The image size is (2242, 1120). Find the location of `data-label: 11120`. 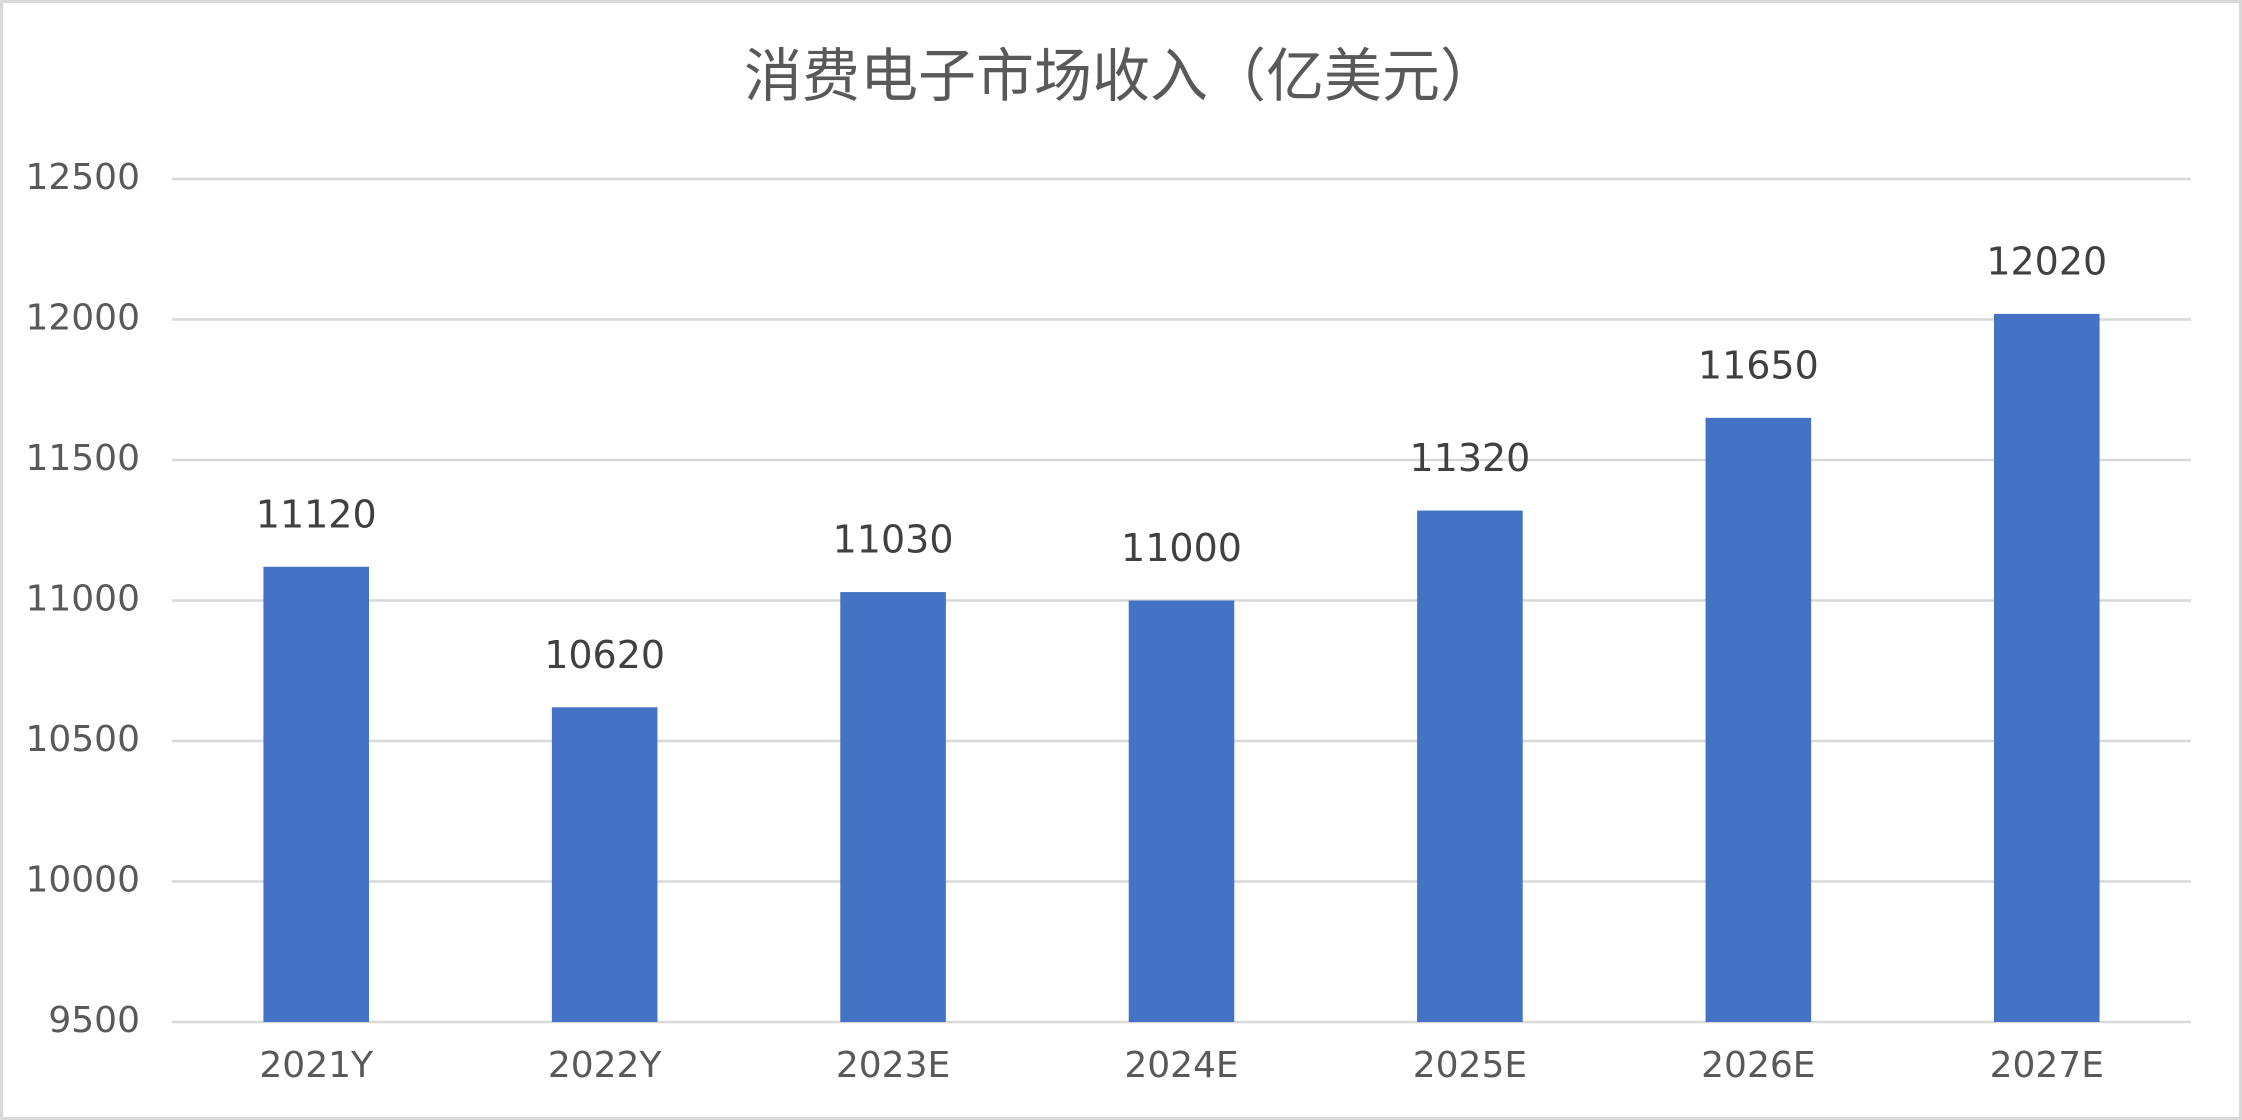

data-label: 11120 is located at coordinates (316, 514).